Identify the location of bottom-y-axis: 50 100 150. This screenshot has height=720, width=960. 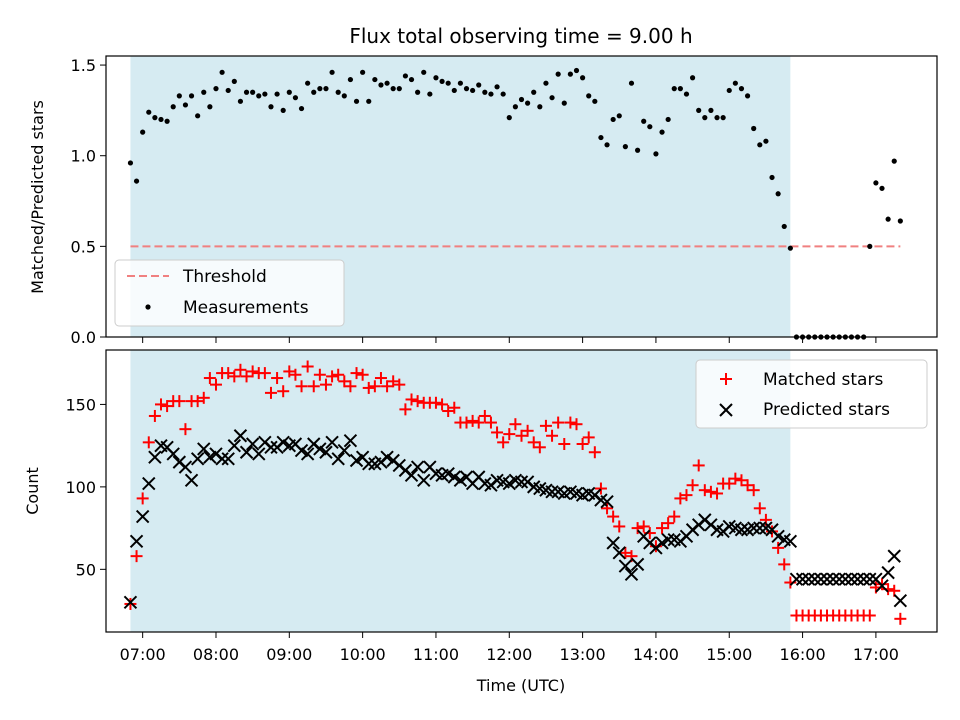
(85, 487).